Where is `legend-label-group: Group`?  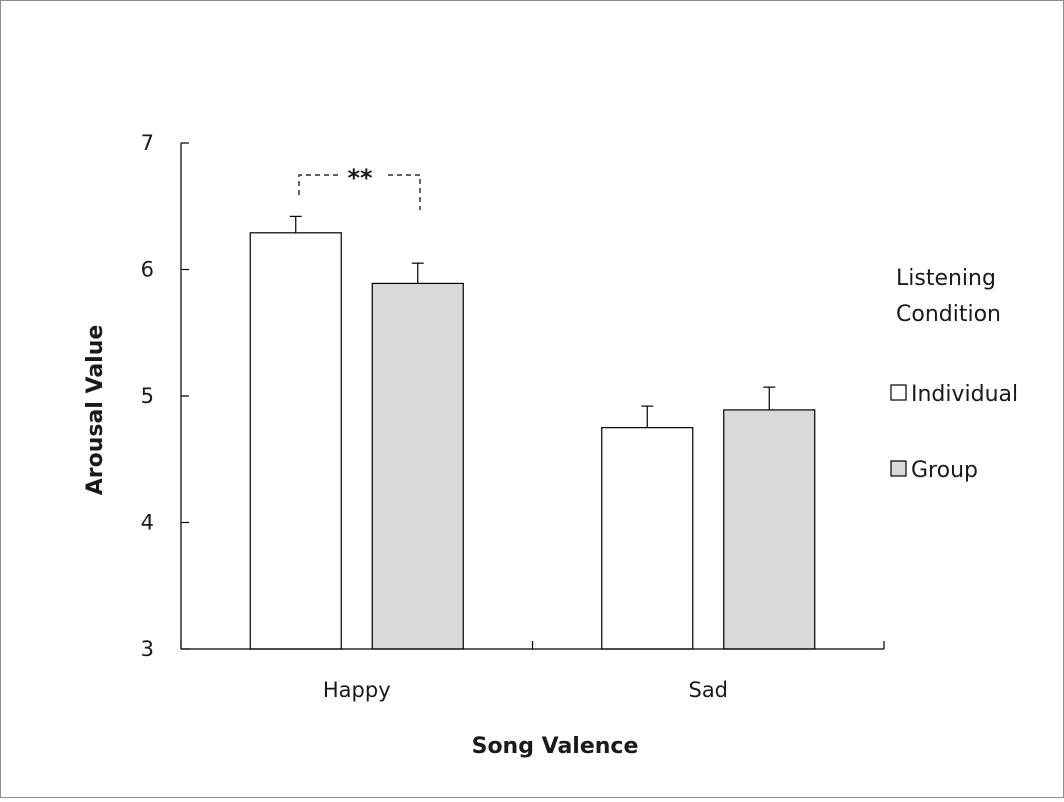 legend-label-group: Group is located at coordinates (944, 470).